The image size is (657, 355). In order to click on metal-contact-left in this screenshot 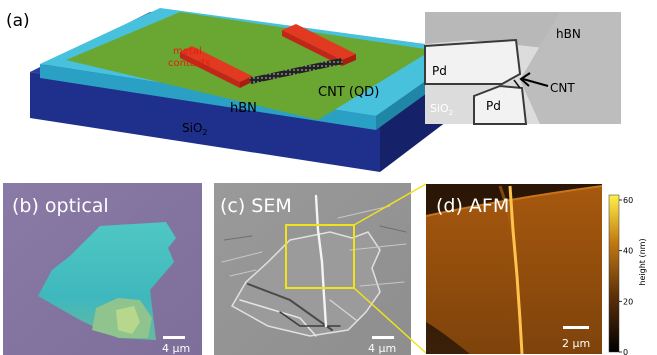, I will do `click(216, 67)`.